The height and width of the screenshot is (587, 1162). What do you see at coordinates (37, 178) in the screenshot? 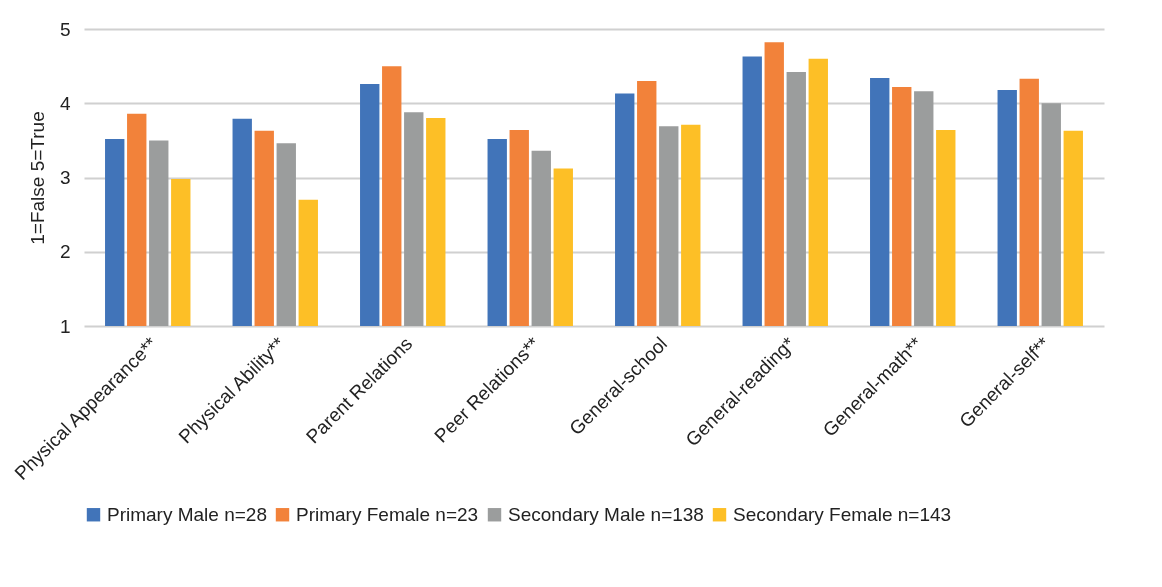
I see `y-axis-title: 1=False 5=True` at bounding box center [37, 178].